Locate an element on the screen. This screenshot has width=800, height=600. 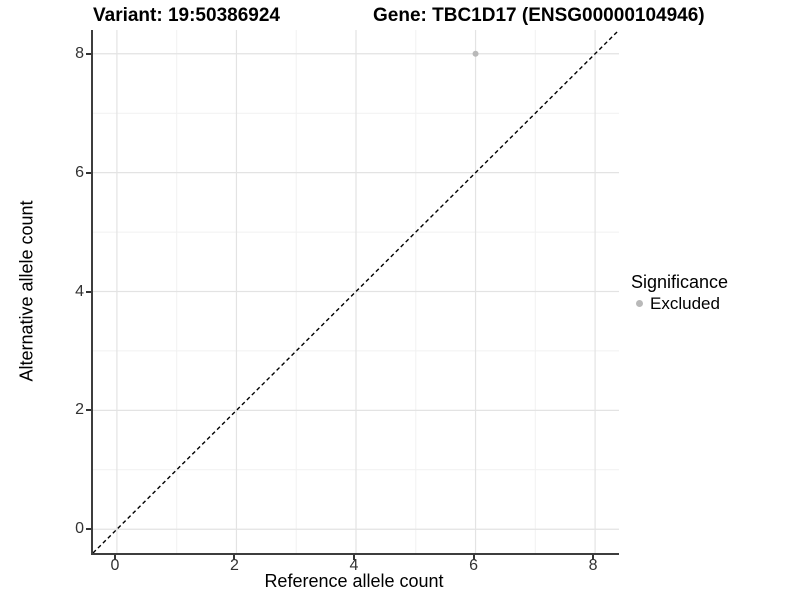
x-tick-label: 4 is located at coordinates (354, 565).